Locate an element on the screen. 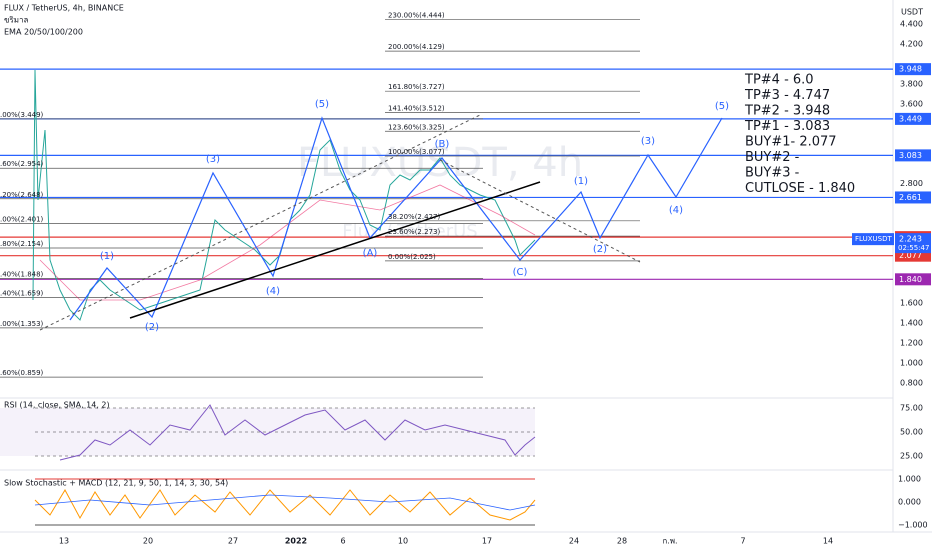  fib-label: .00%(1.353) is located at coordinates (22, 324).